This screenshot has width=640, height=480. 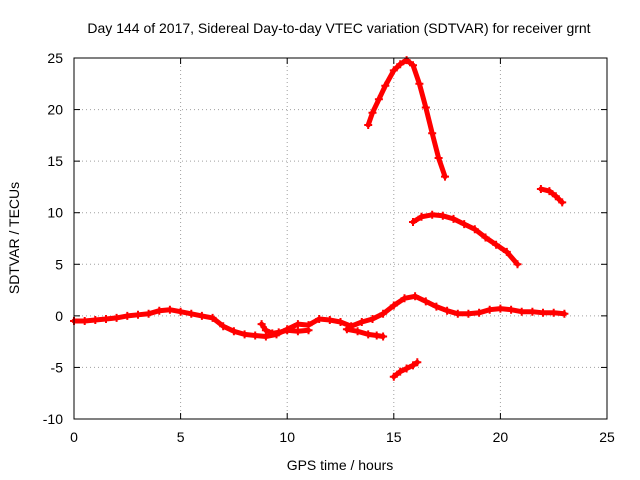 I want to click on y-tick-label: 25, so click(x=55, y=58).